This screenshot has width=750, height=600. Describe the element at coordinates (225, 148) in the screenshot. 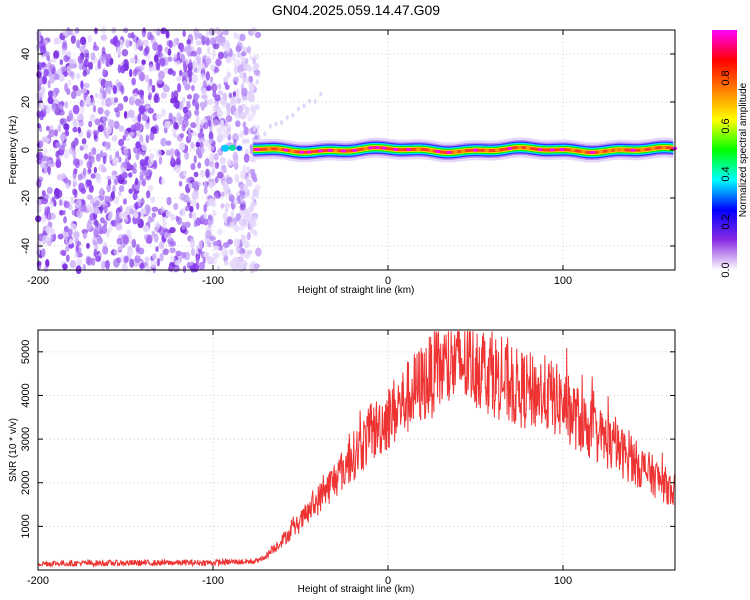

I see `signal-blob` at that location.